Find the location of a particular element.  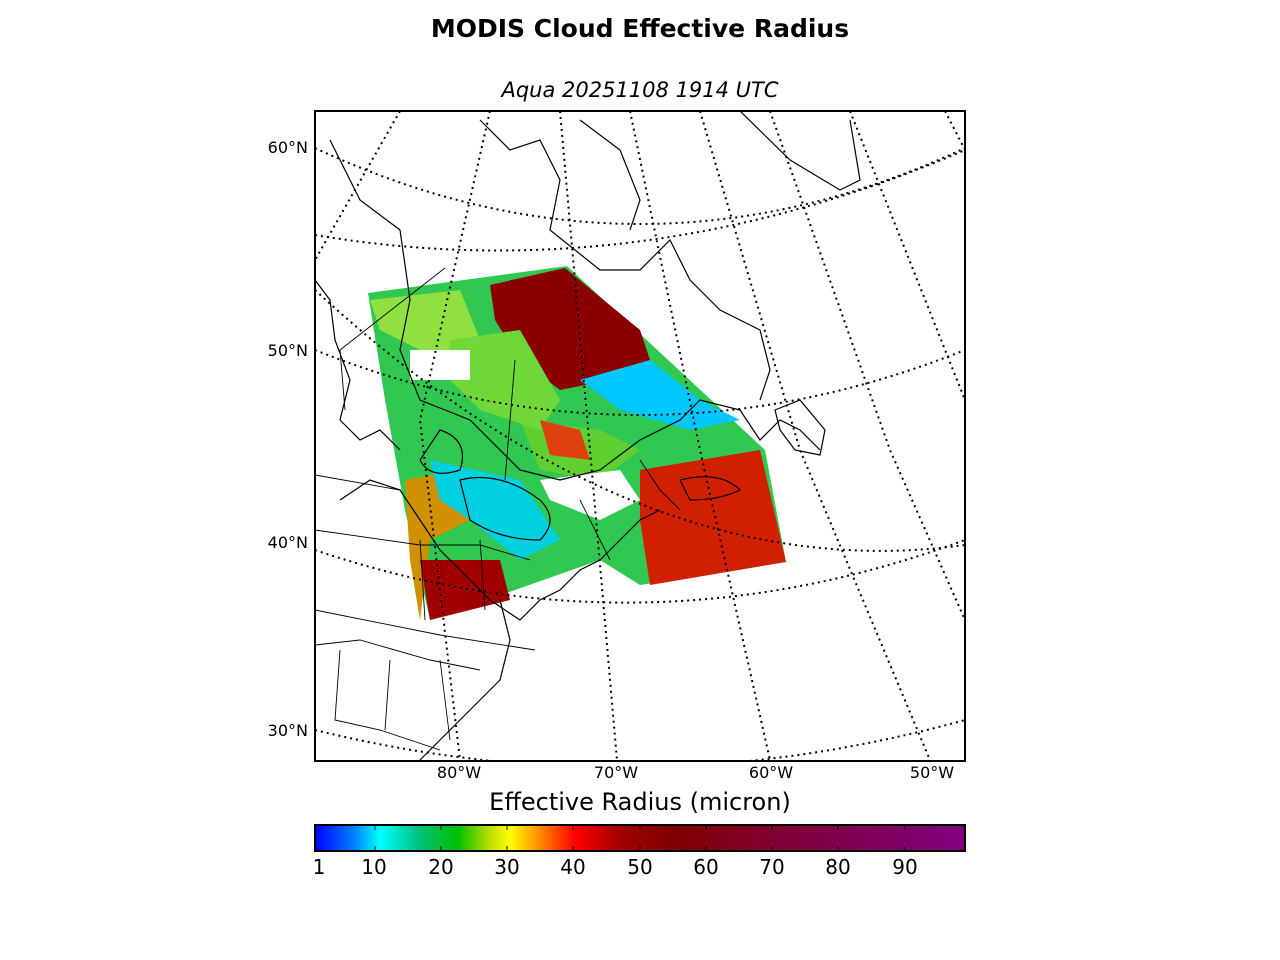

lat-label-30n: 30°N is located at coordinates (287, 730).